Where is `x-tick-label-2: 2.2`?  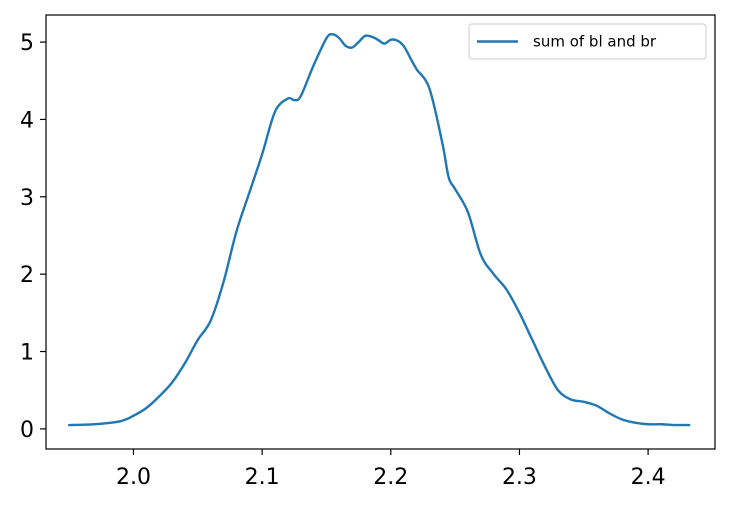
x-tick-label-2: 2.2 is located at coordinates (390, 477).